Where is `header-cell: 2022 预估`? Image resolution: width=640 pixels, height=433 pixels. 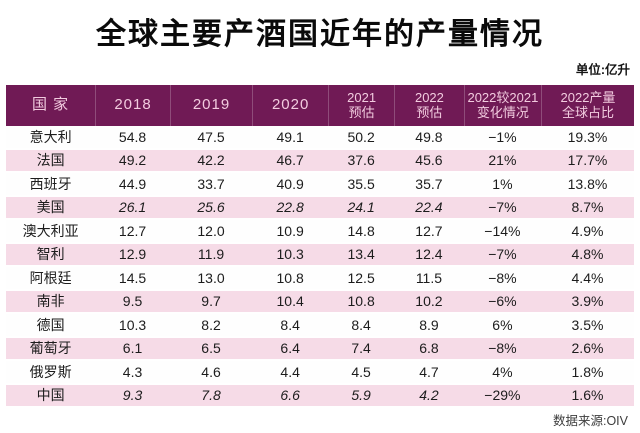 header-cell: 2022 预估 is located at coordinates (429, 105).